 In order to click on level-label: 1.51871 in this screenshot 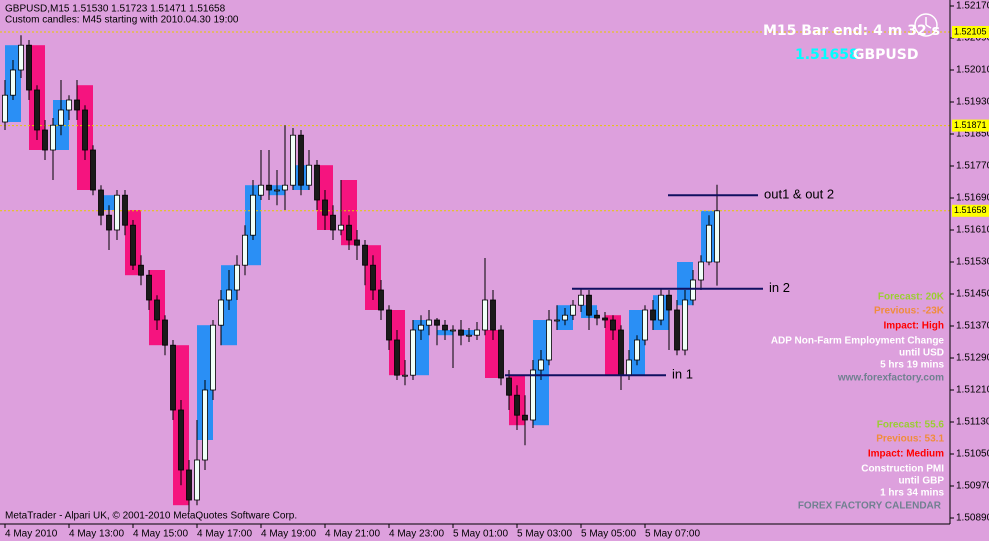, I will do `click(970, 125)`.